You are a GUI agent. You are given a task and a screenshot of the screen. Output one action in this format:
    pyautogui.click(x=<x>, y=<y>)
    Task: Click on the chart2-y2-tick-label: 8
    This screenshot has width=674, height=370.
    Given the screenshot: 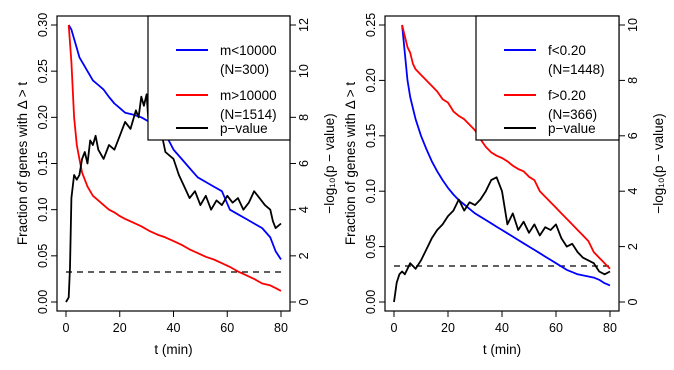 What is the action you would take?
    pyautogui.click(x=633, y=80)
    